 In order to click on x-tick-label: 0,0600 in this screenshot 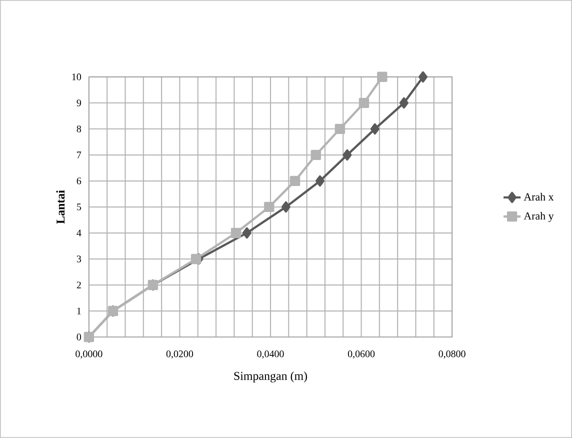, I will do `click(361, 354)`.